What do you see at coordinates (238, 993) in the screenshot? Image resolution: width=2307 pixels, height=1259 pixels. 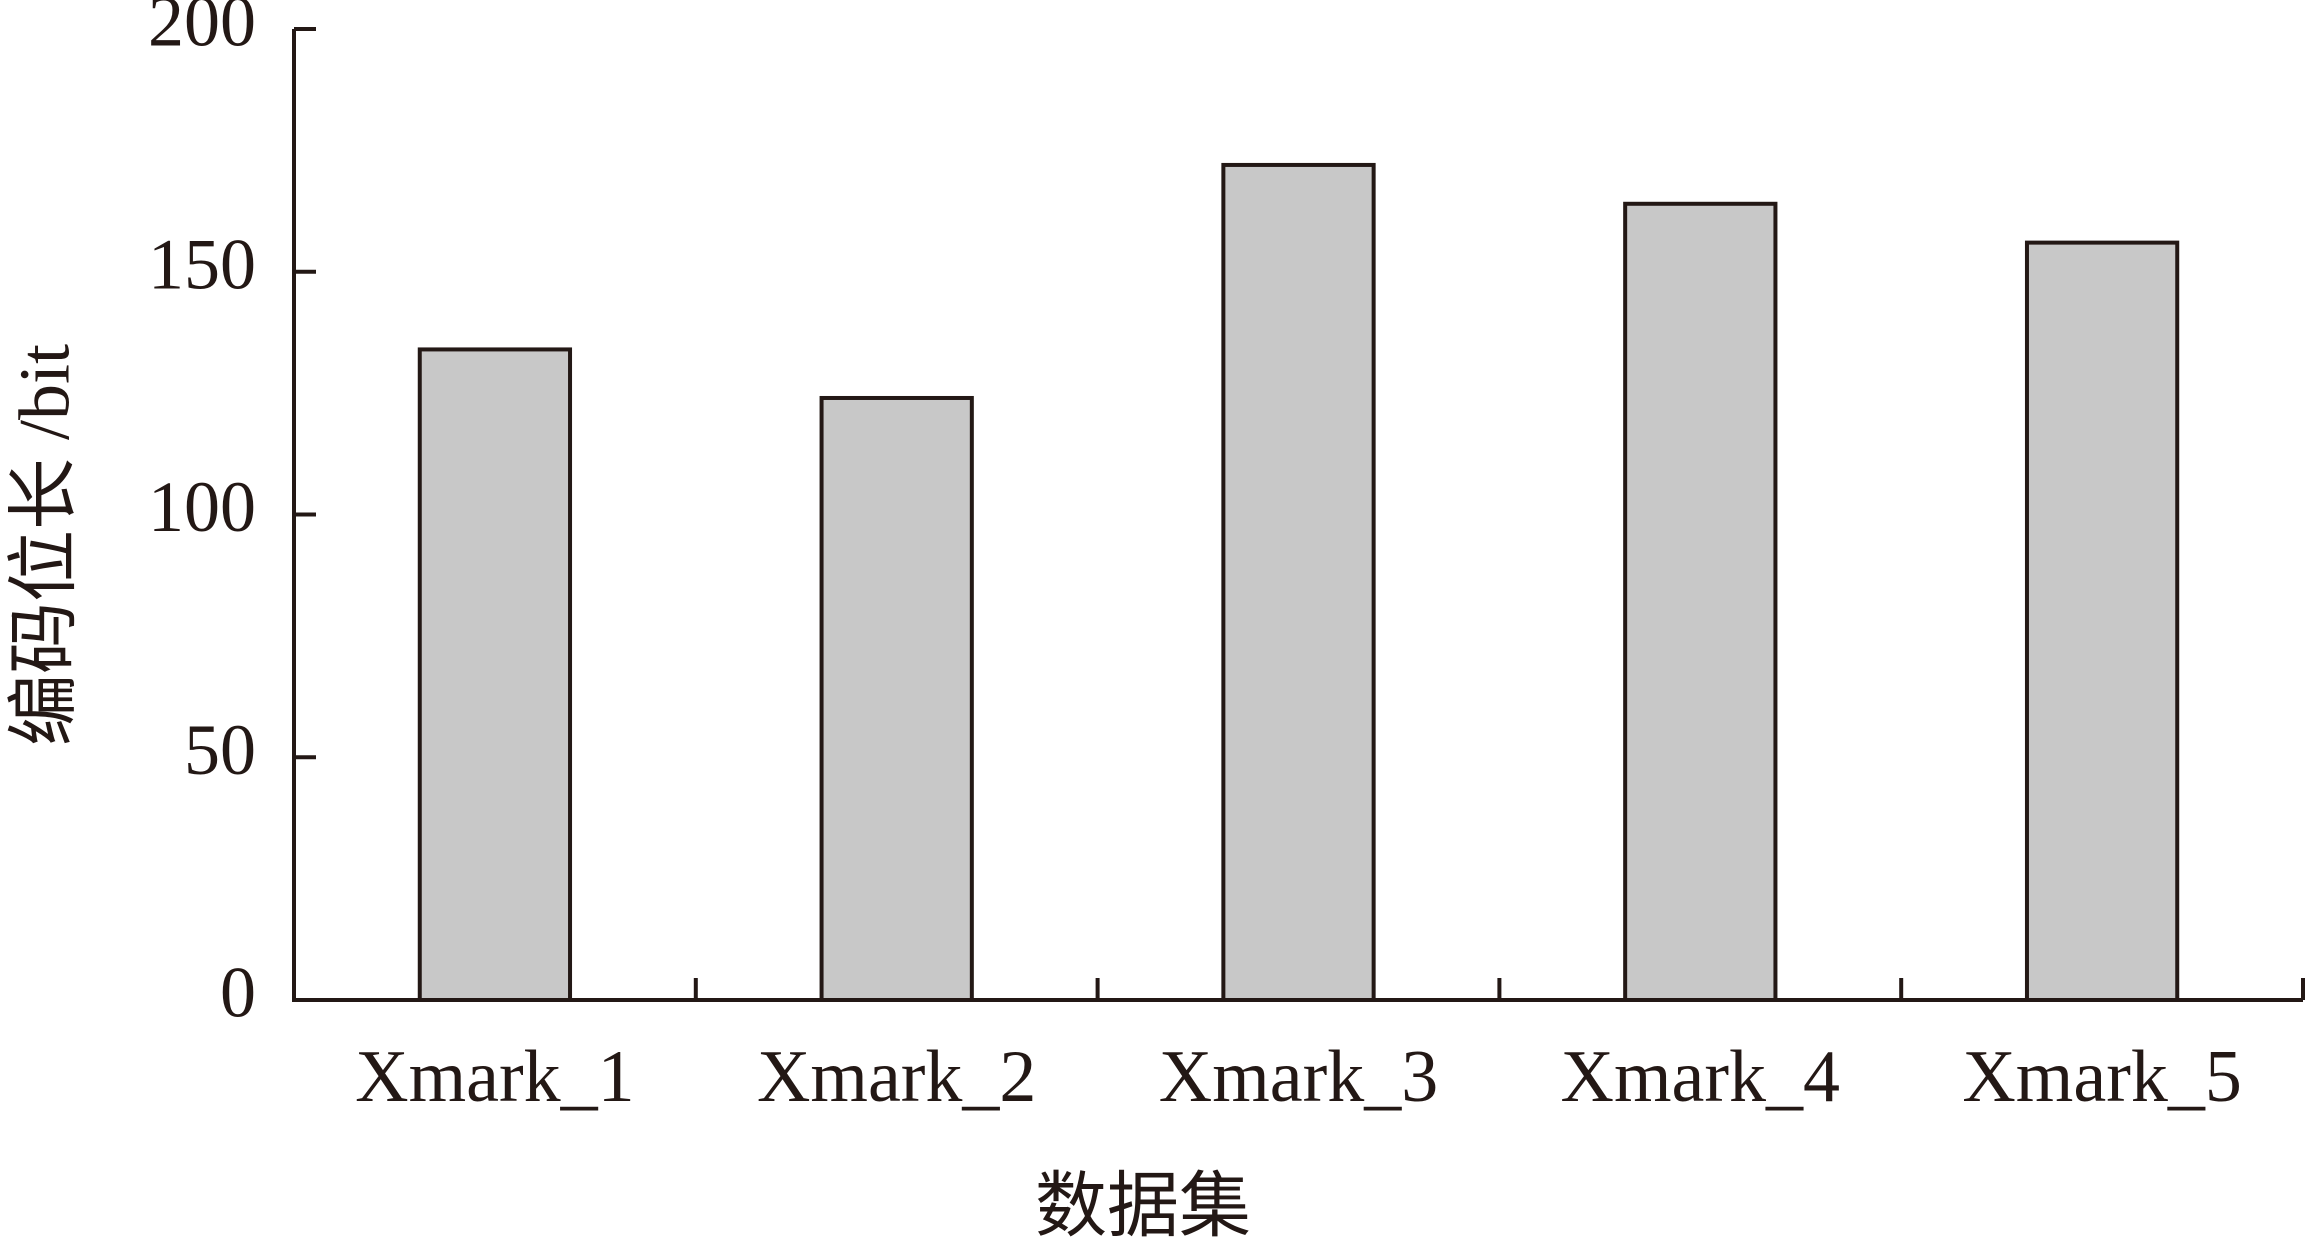 I see `y-tick-label: 0` at bounding box center [238, 993].